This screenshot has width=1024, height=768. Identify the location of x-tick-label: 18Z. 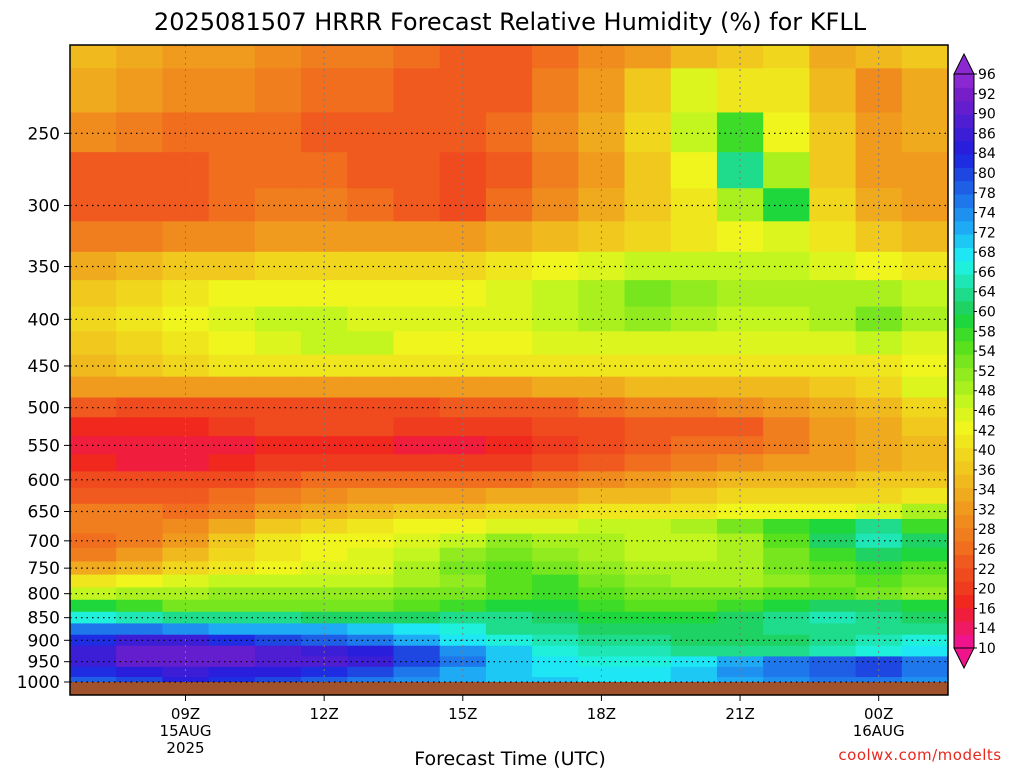
(601, 714).